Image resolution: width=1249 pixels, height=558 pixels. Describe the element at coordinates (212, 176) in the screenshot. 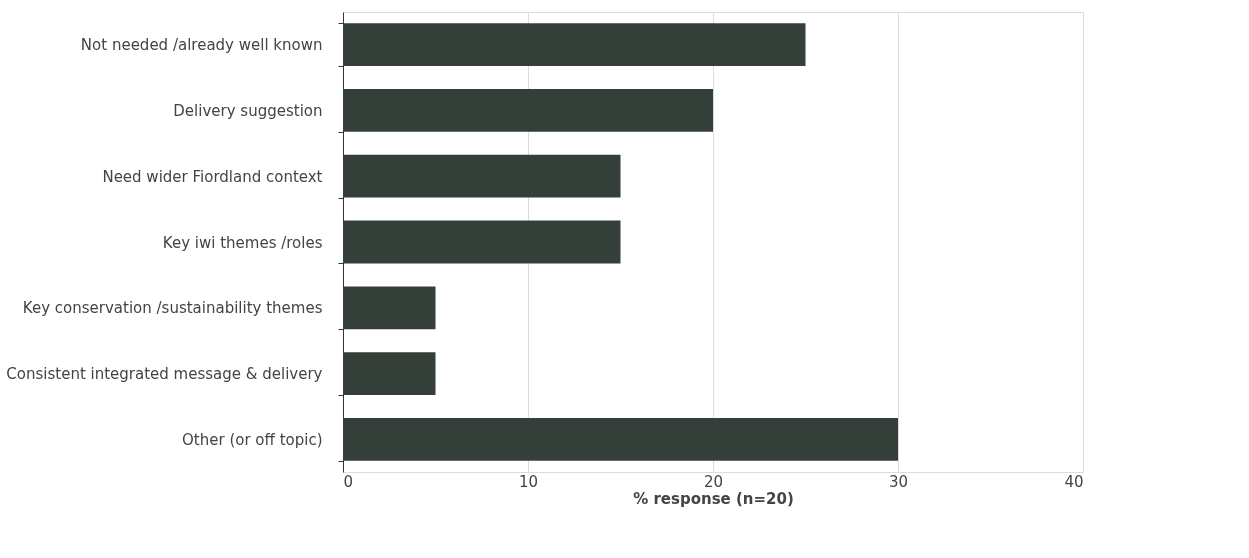

I see `y-tick-label: Need wider Fiordland context` at that location.